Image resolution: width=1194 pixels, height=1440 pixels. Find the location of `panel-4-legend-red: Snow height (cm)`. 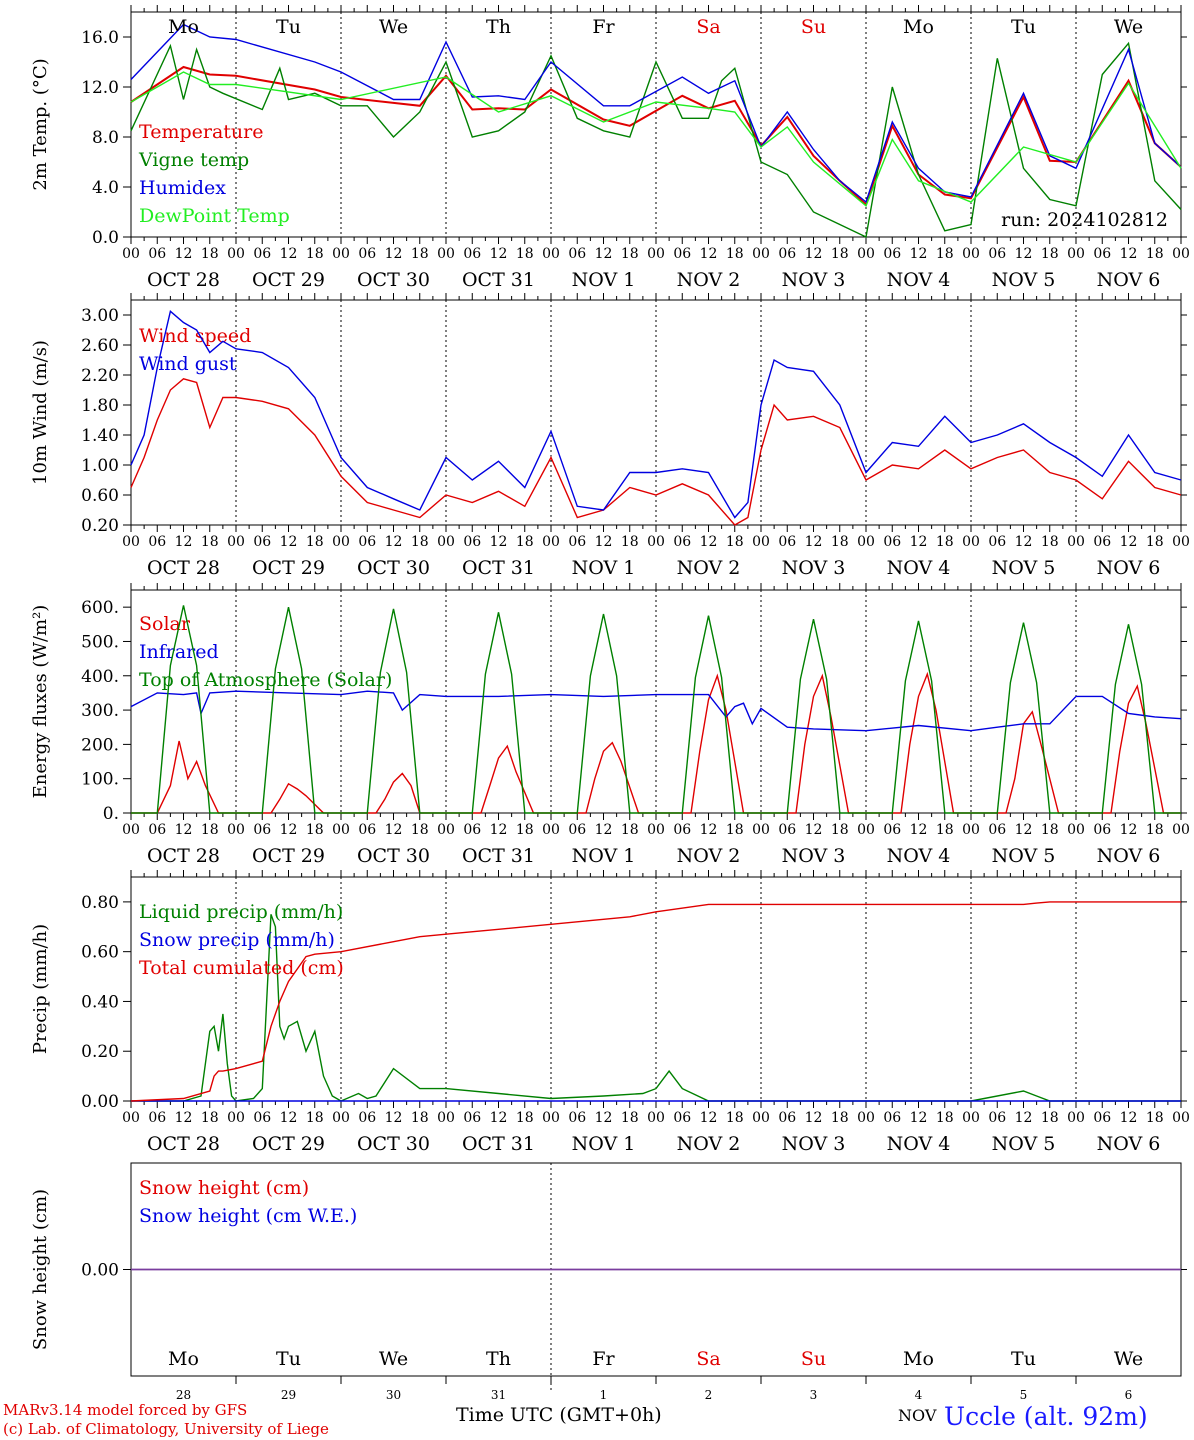

panel-4-legend-red: Snow height (cm) is located at coordinates (224, 1188).